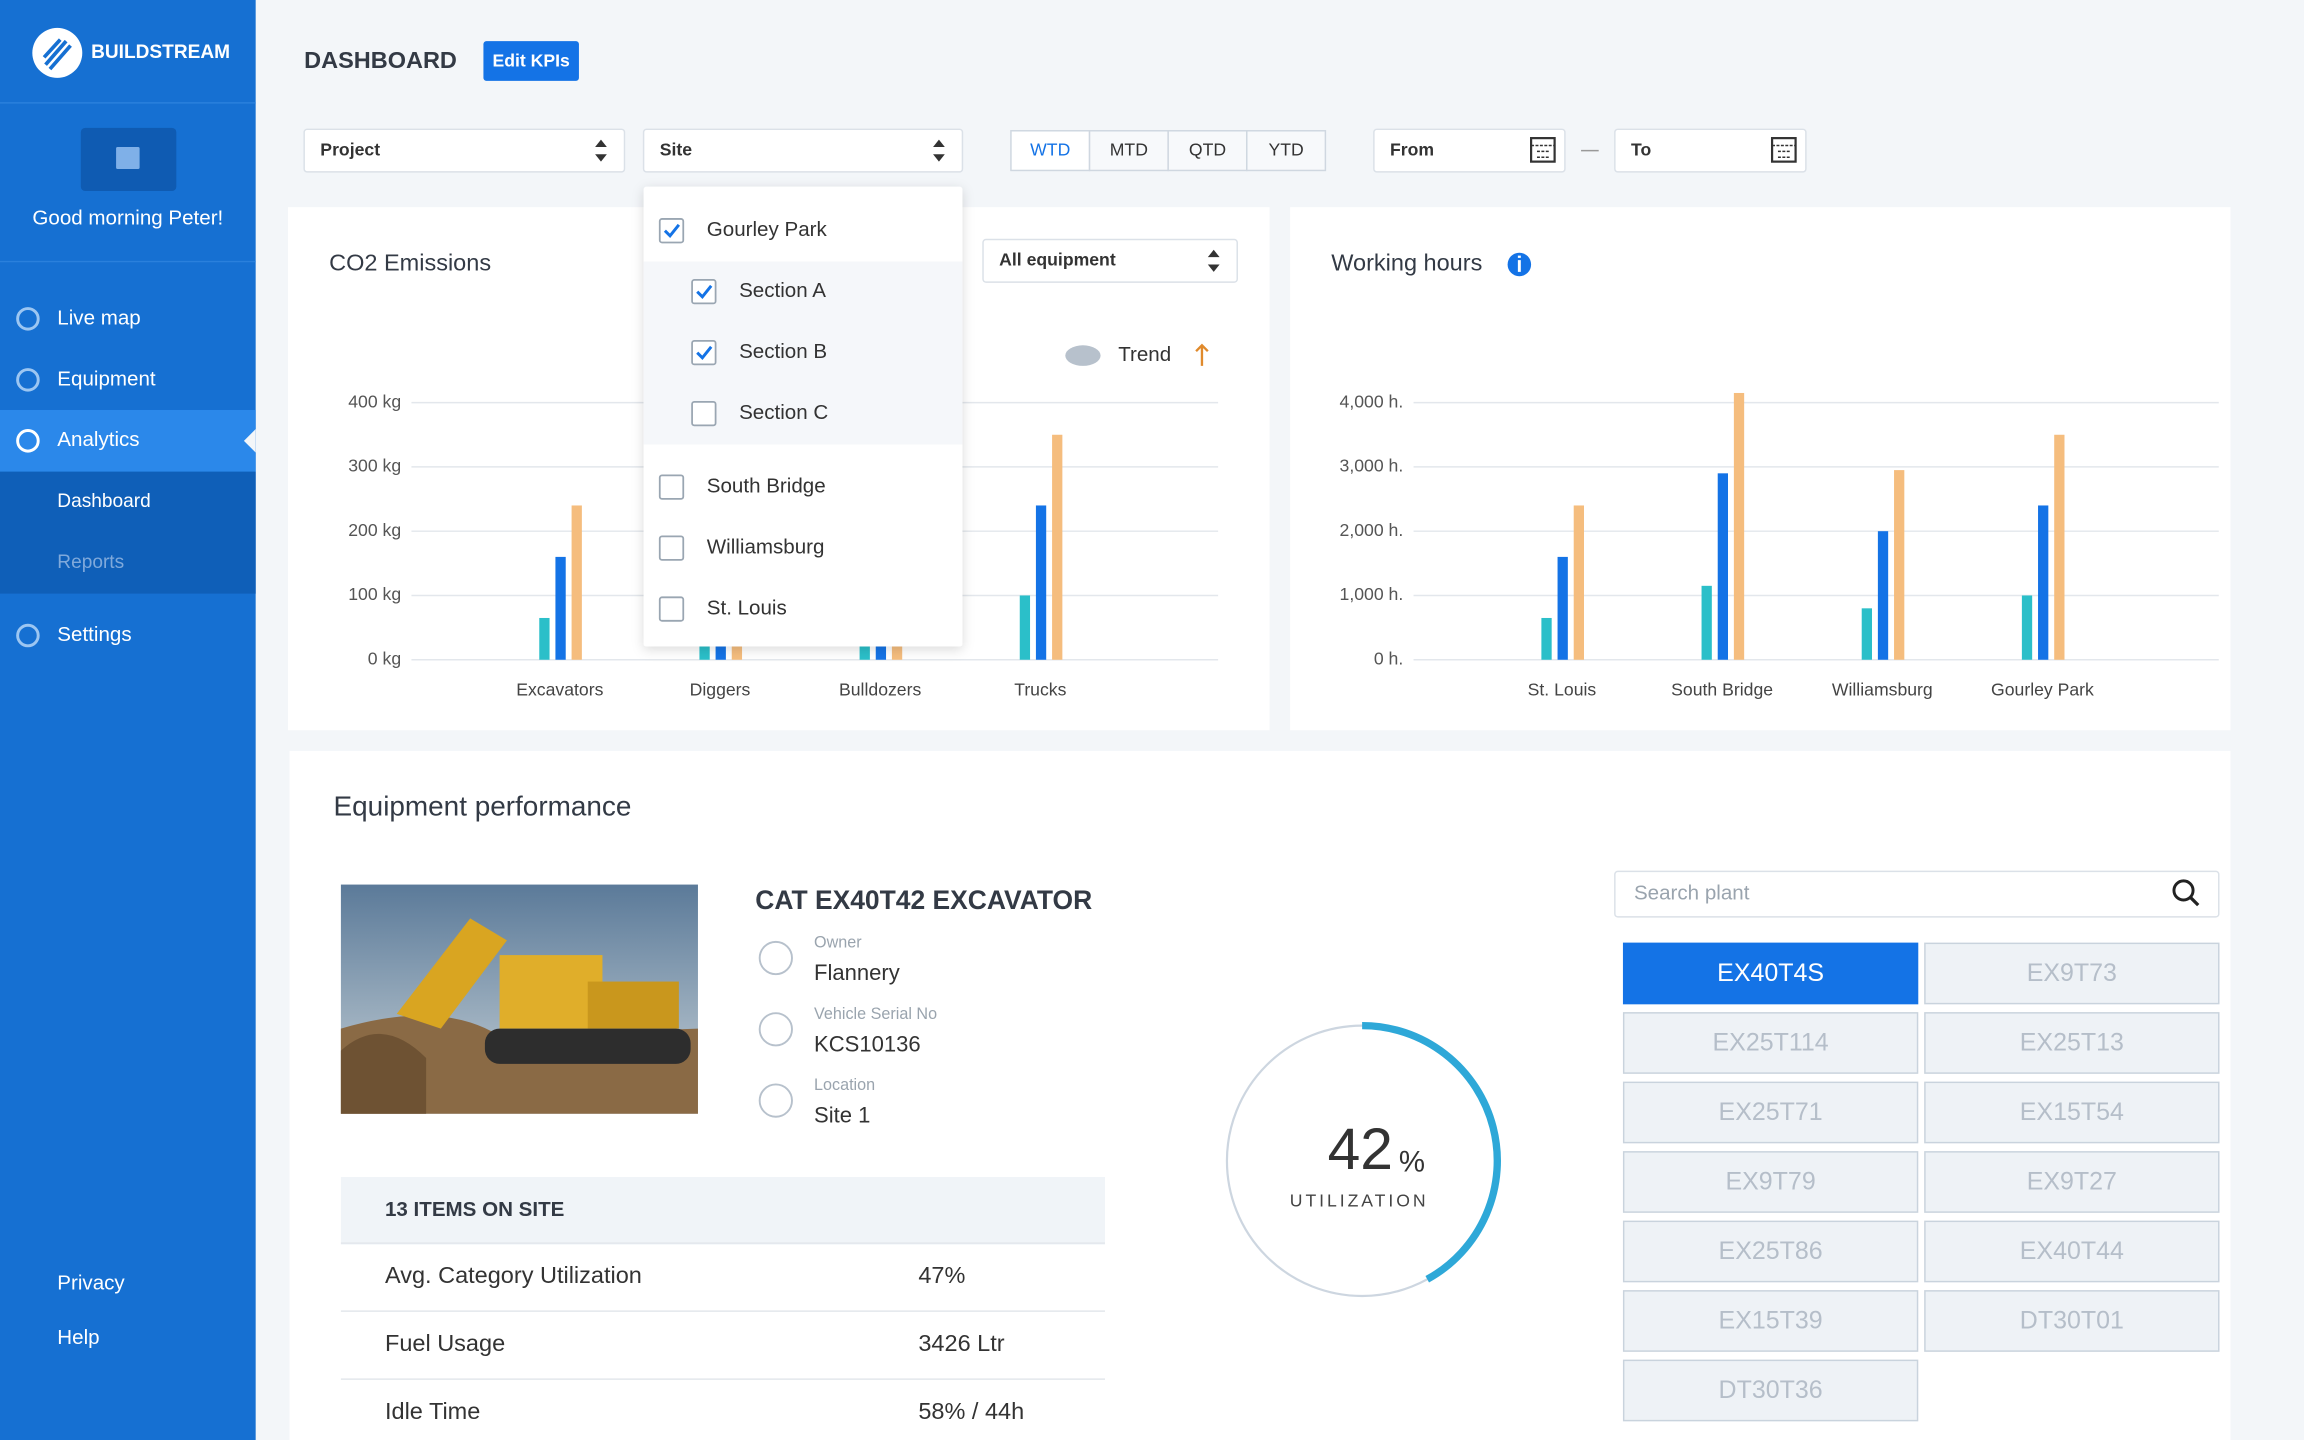 The height and width of the screenshot is (1440, 2304). What do you see at coordinates (94, 634) in the screenshot?
I see `nav-item: Settings` at bounding box center [94, 634].